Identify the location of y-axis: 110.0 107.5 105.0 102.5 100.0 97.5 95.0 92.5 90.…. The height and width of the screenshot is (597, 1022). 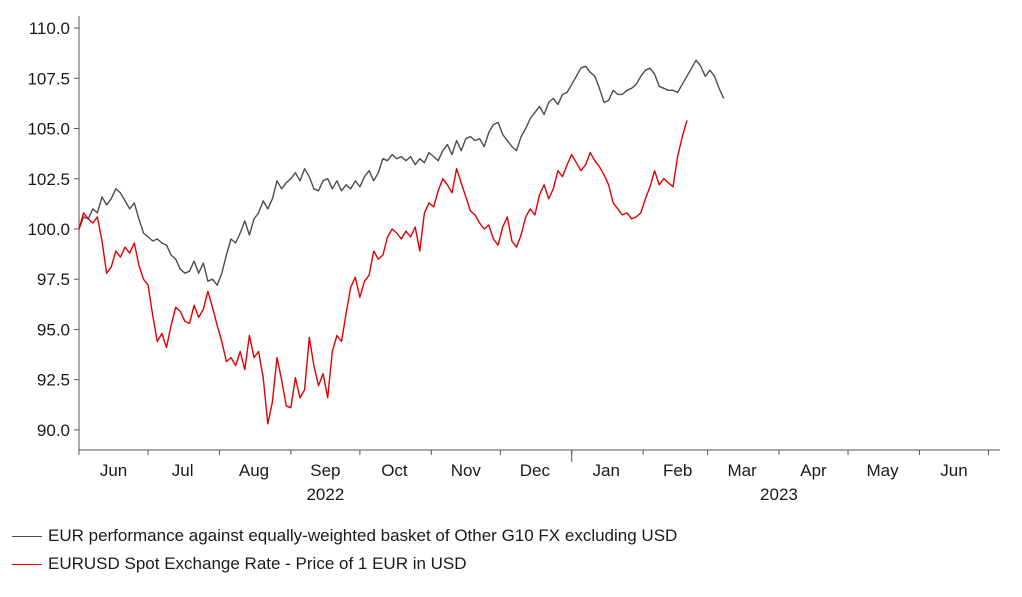
(53, 233).